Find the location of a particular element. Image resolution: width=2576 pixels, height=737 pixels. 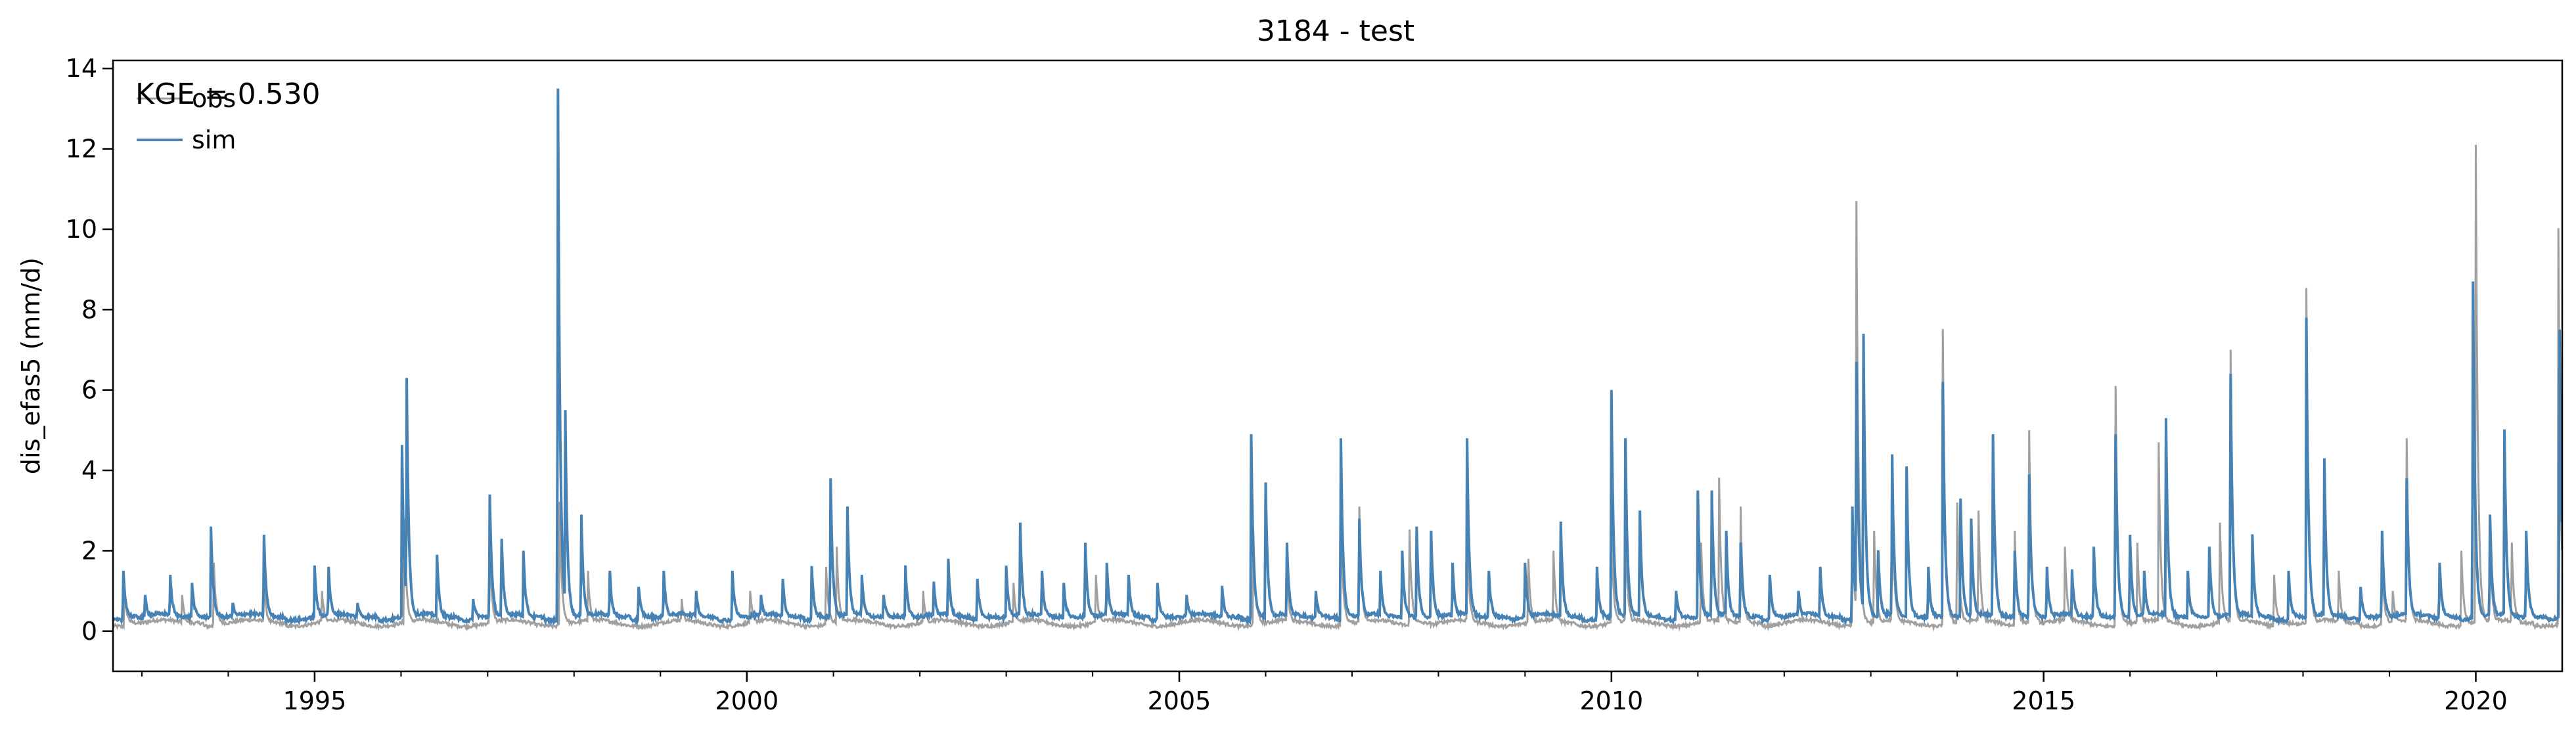

y-tick-label: 2 is located at coordinates (89, 550).